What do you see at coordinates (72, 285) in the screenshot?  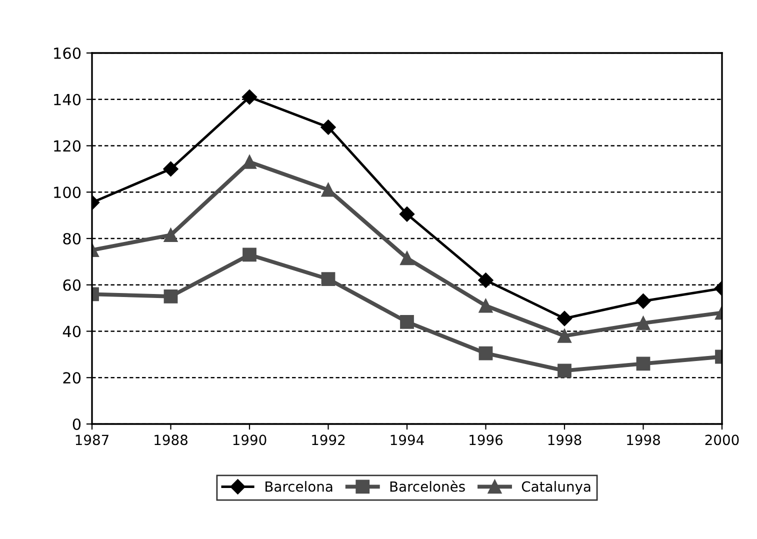 I see `y-tick-label: 60` at bounding box center [72, 285].